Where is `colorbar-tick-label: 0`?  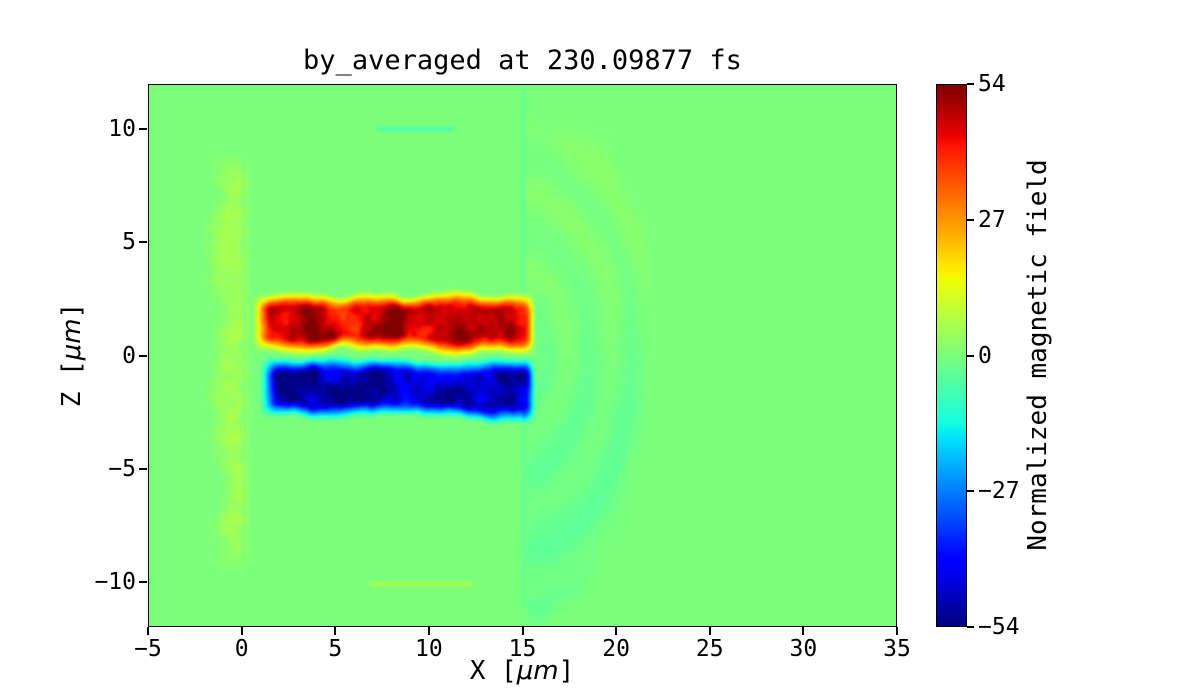 colorbar-tick-label: 0 is located at coordinates (985, 355).